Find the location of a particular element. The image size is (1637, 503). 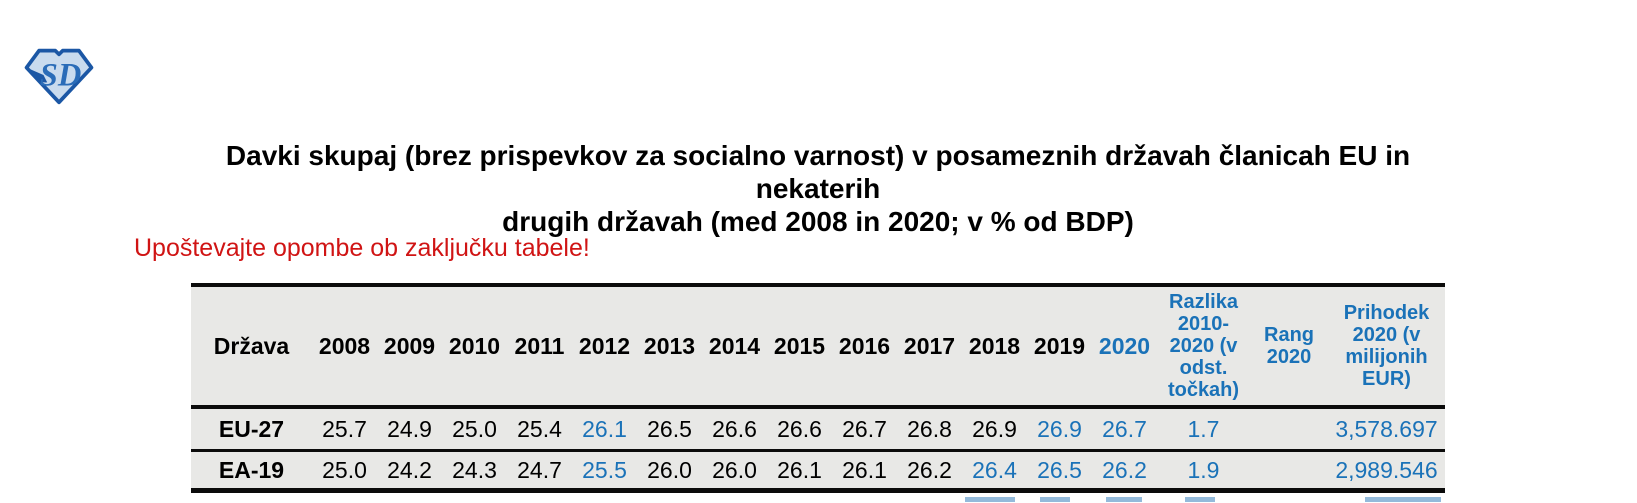

cell-EU-27-razlika: 1.7 is located at coordinates (1203, 429).